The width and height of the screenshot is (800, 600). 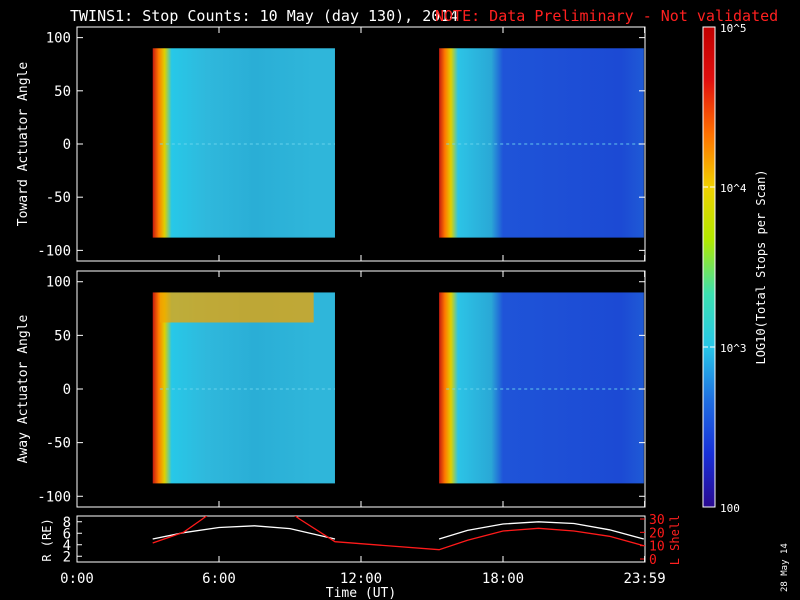 I want to click on line-layer, so click(x=398, y=533).